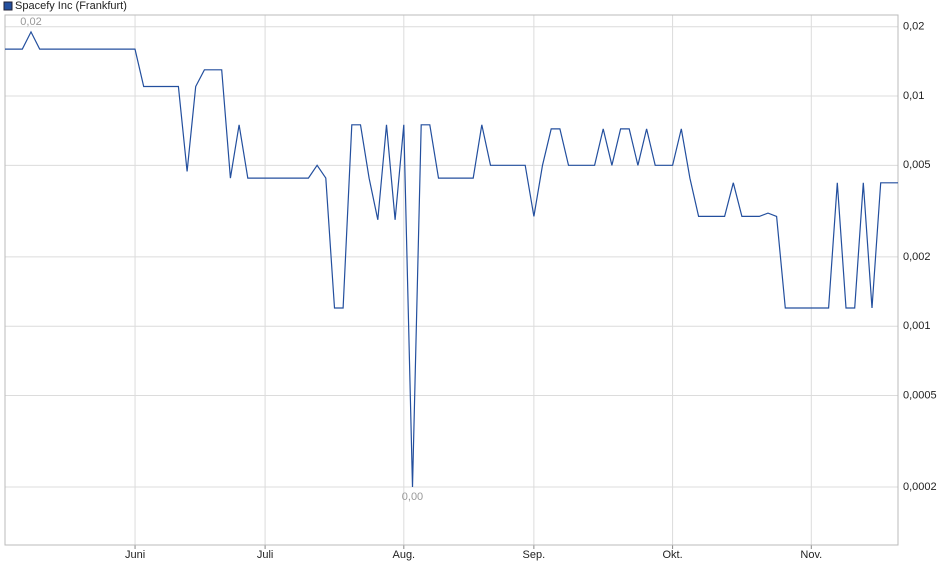  I want to click on y-tick-label: 0,0002, so click(920, 487).